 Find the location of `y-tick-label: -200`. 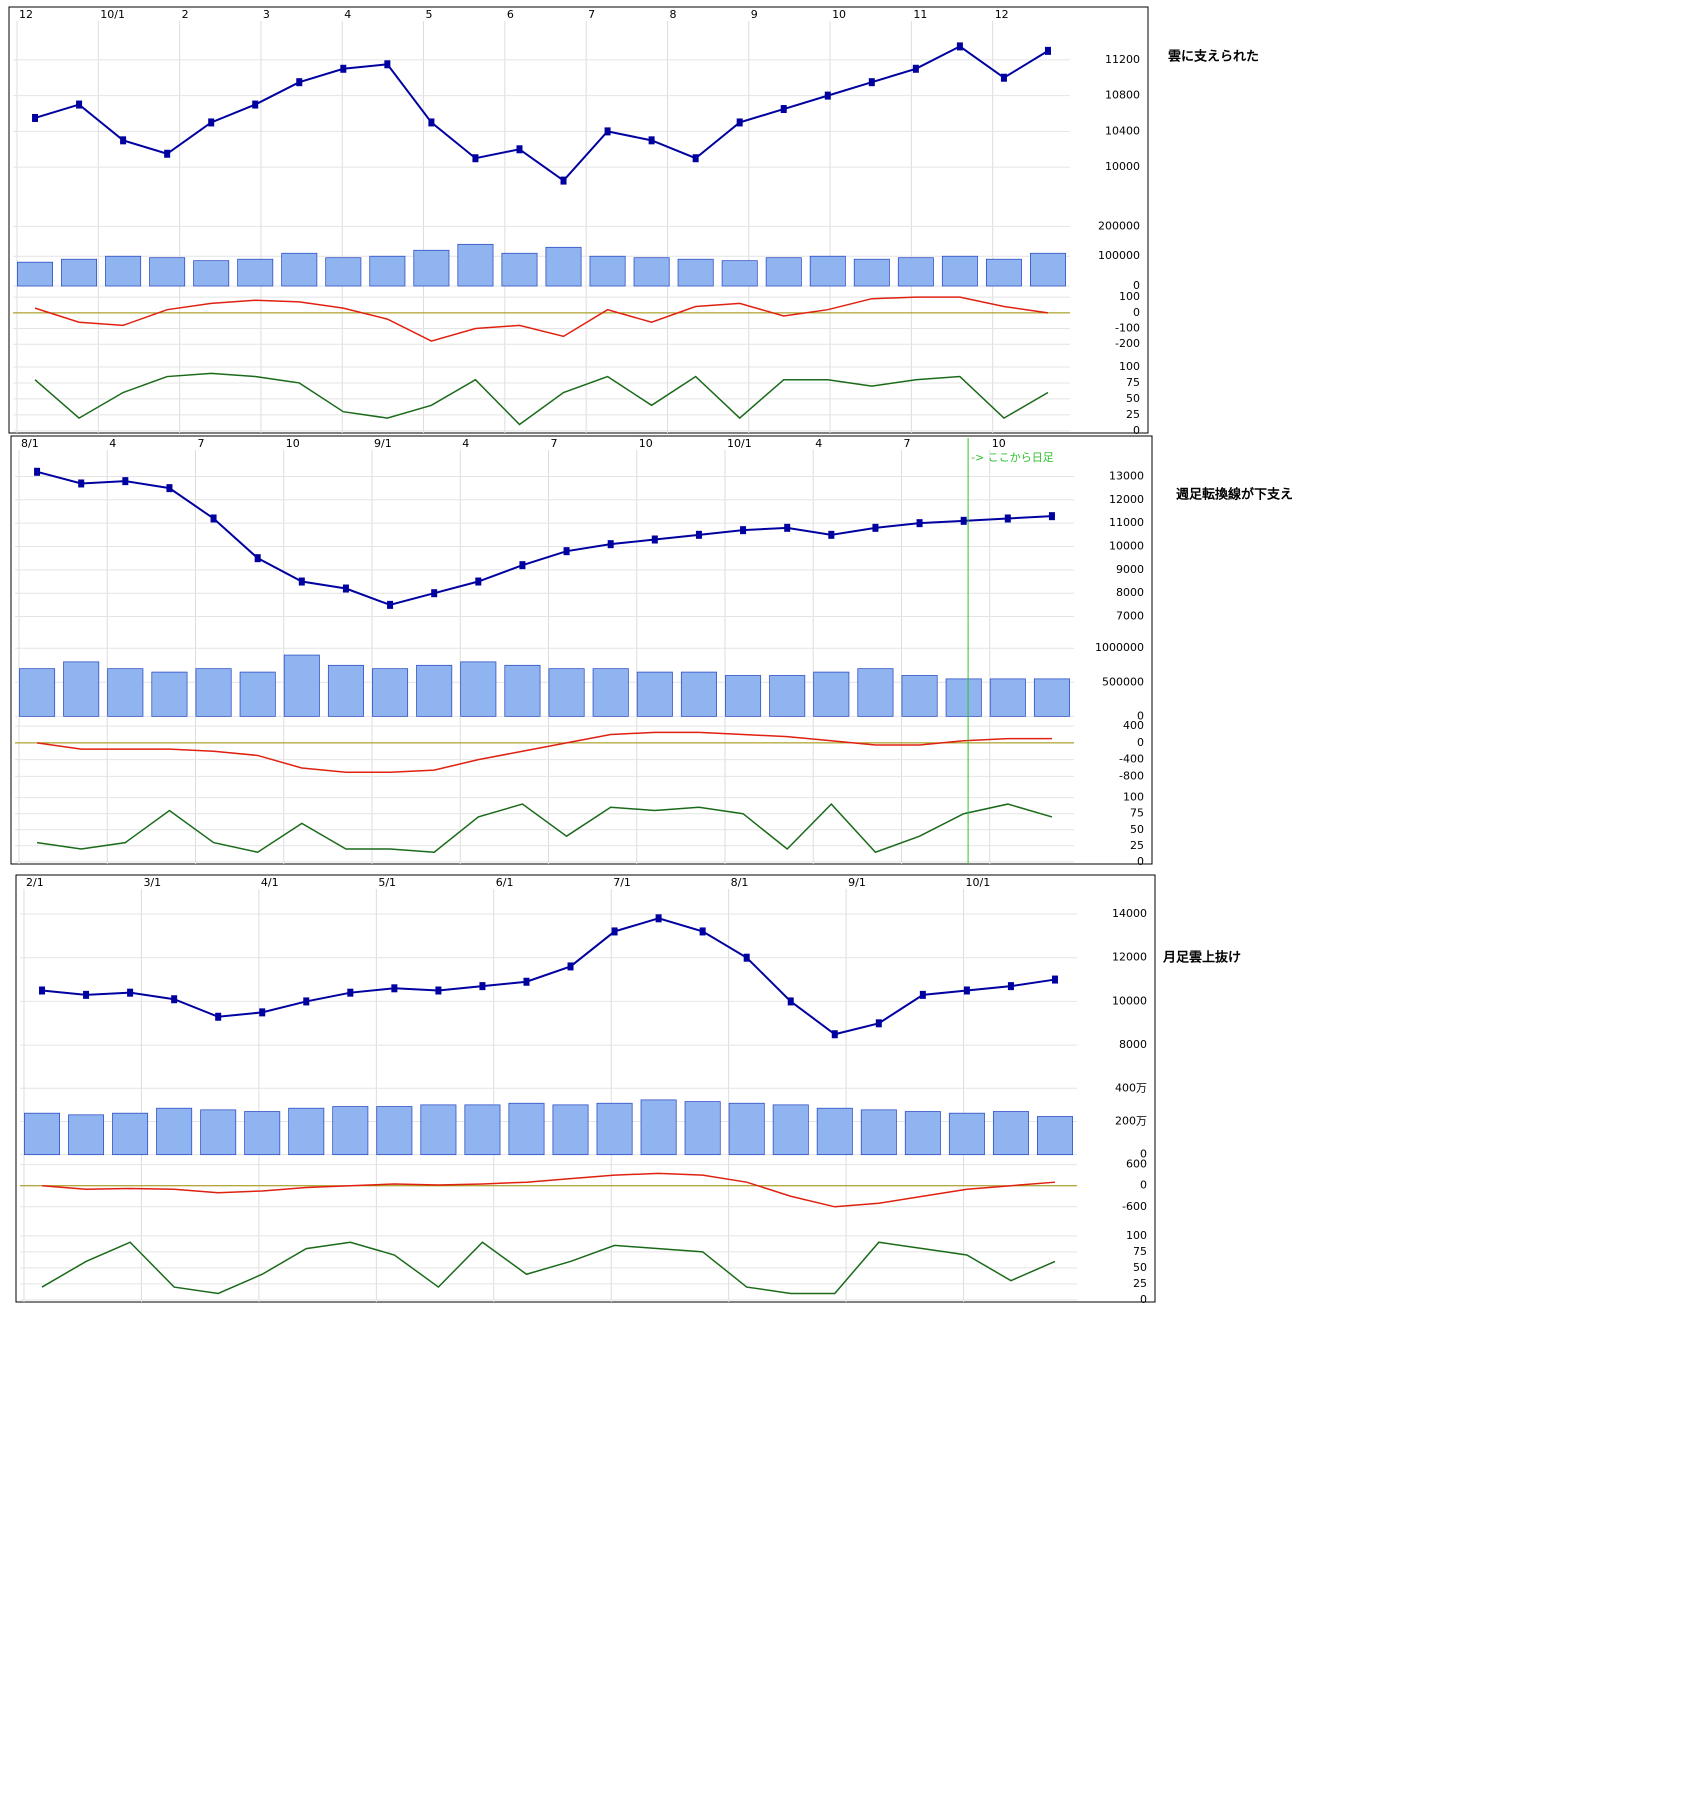

y-tick-label: -200 is located at coordinates (1127, 343).